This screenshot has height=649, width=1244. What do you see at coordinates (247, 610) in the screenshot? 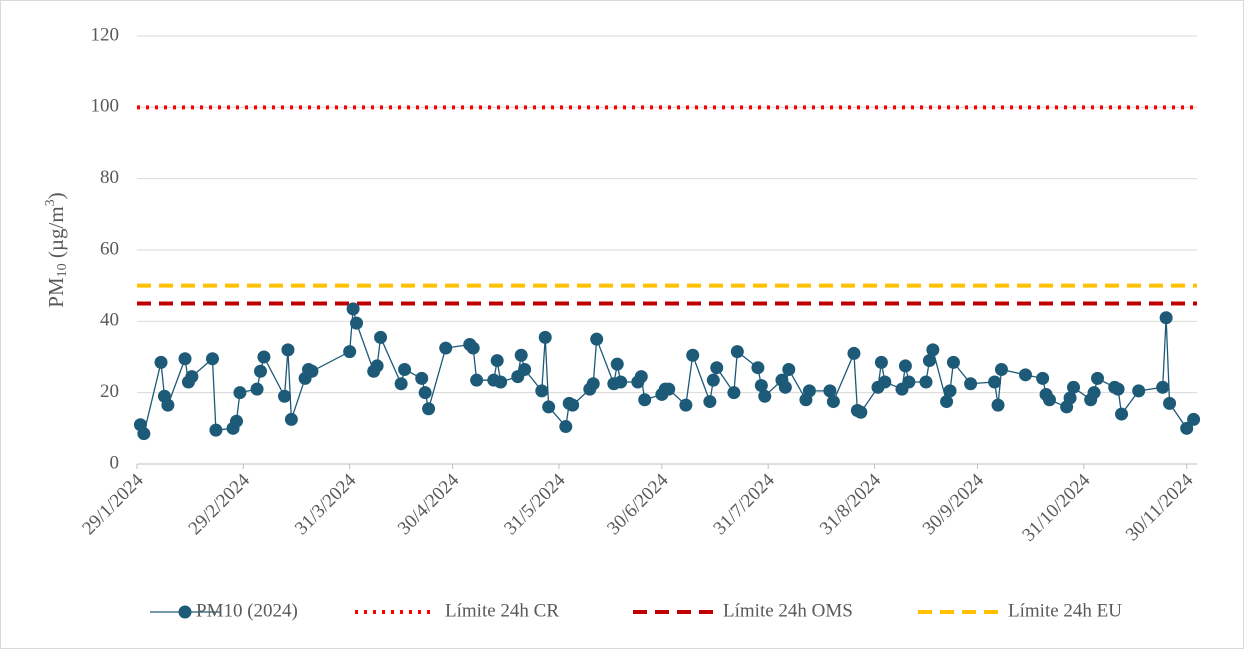
I see `legend-label: PM10 (2024)` at bounding box center [247, 610].